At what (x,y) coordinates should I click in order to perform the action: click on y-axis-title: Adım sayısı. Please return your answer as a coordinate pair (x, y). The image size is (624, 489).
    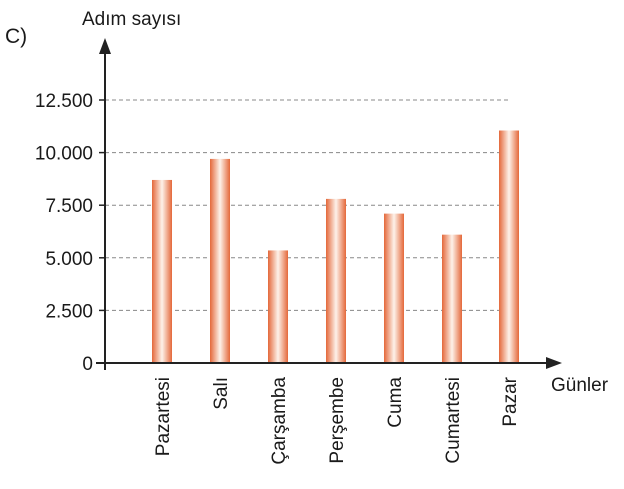
    Looking at the image, I should click on (131, 19).